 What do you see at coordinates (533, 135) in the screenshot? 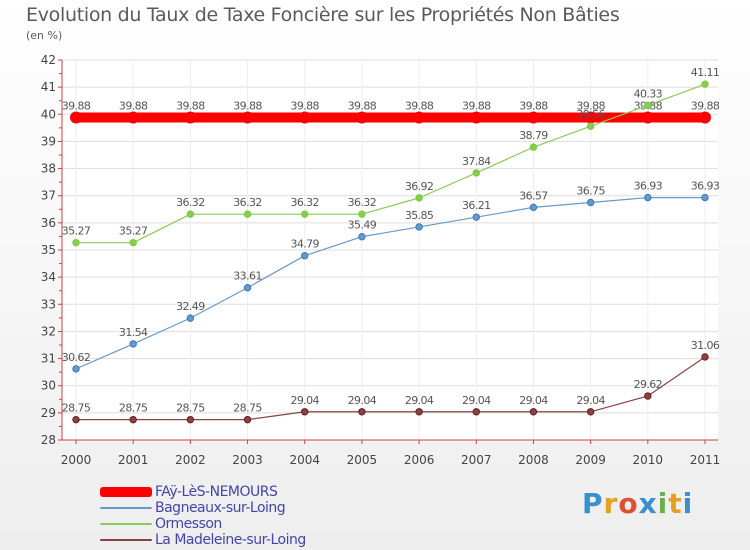
I see `data-label: 38.79` at bounding box center [533, 135].